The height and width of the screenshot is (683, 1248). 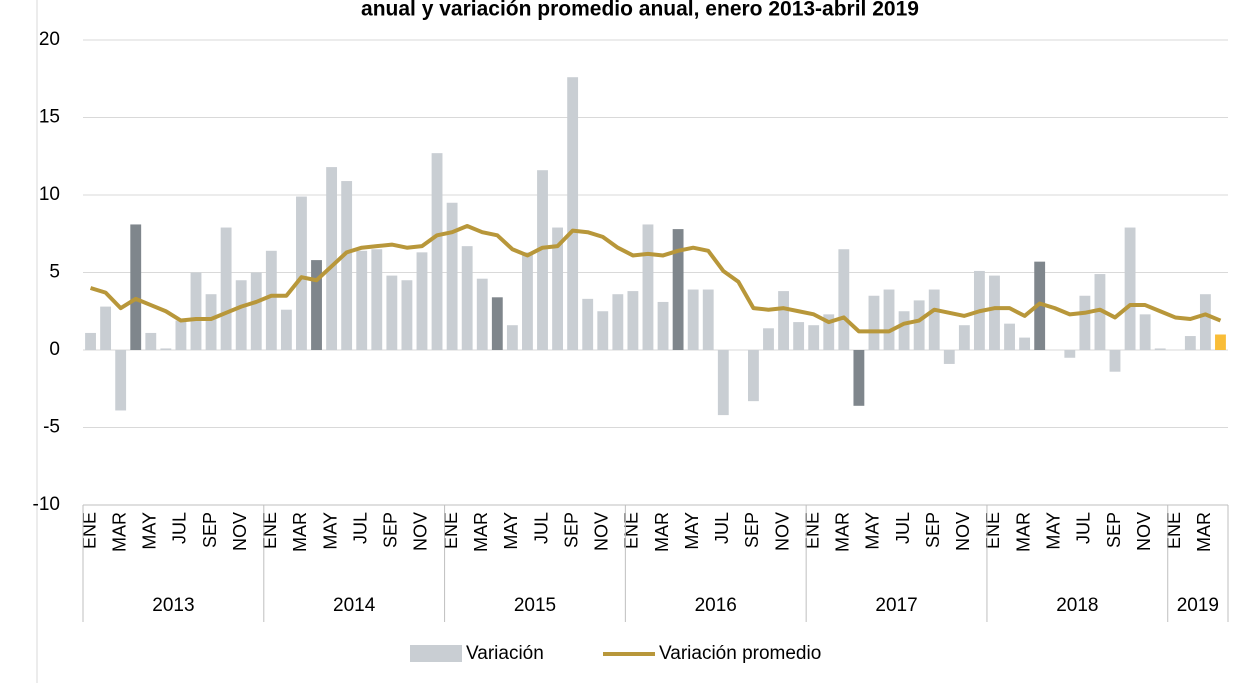 What do you see at coordinates (354, 605) in the screenshot?
I see `group-label: 2014` at bounding box center [354, 605].